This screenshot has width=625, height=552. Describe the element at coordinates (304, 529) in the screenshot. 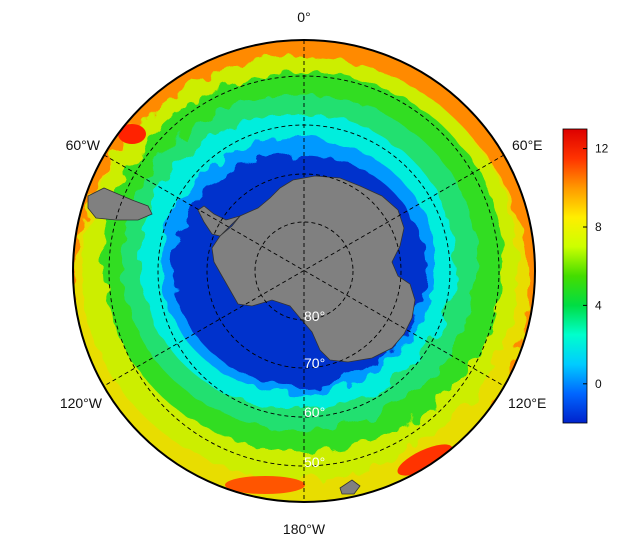

I see `lon-label-180: 180°W` at that location.